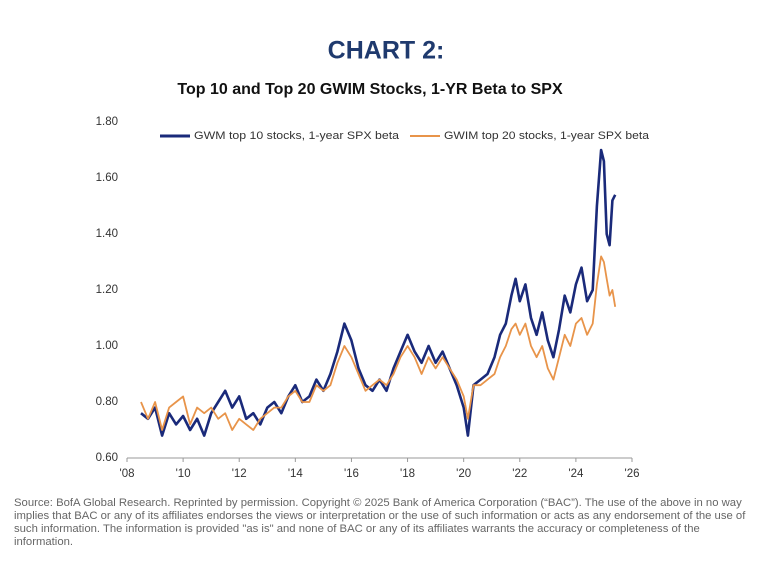 The width and height of the screenshot is (773, 583). Describe the element at coordinates (239, 474) in the screenshot. I see `x-tick-label: '12` at that location.